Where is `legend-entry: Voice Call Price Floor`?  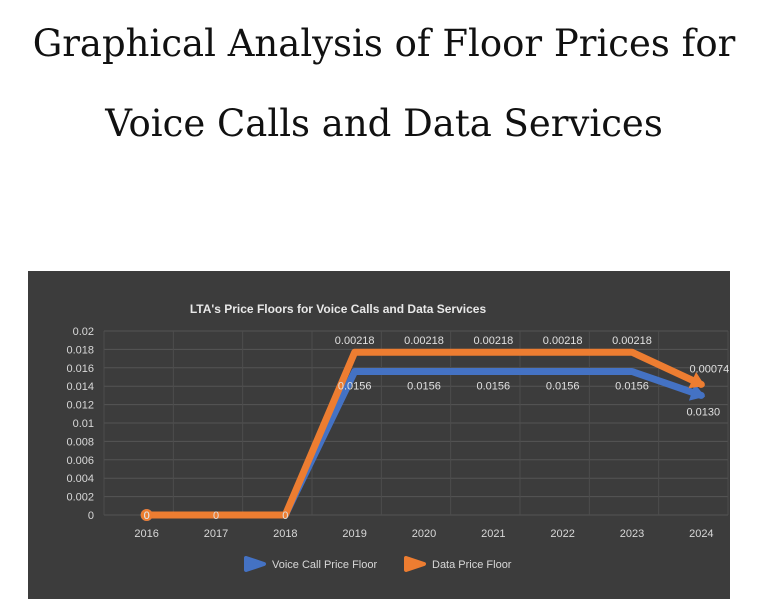
legend-entry: Voice Call Price Floor is located at coordinates (324, 565).